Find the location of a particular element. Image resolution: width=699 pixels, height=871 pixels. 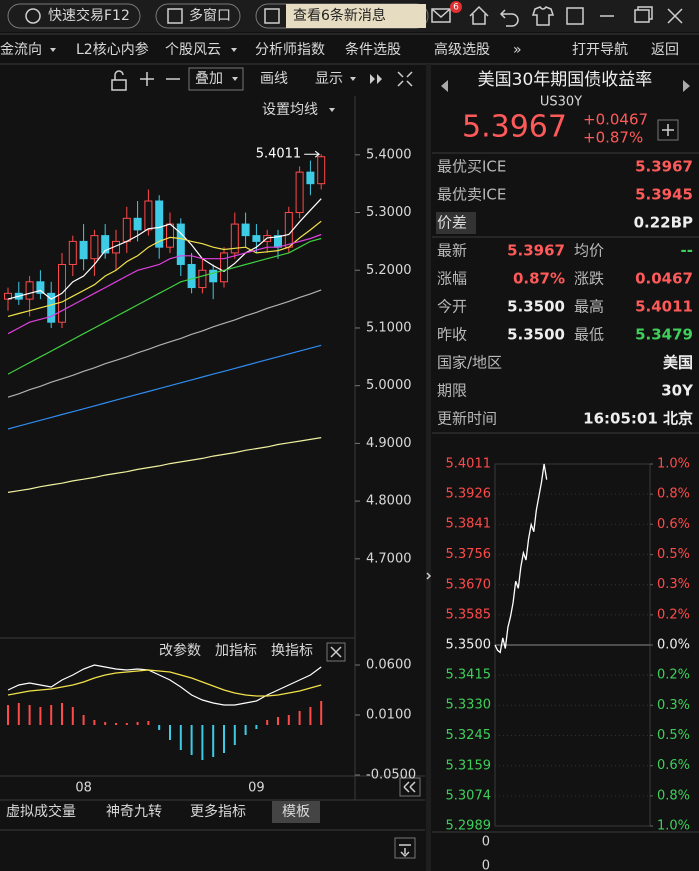

y2-tick-label: 0.2% is located at coordinates (673, 614).